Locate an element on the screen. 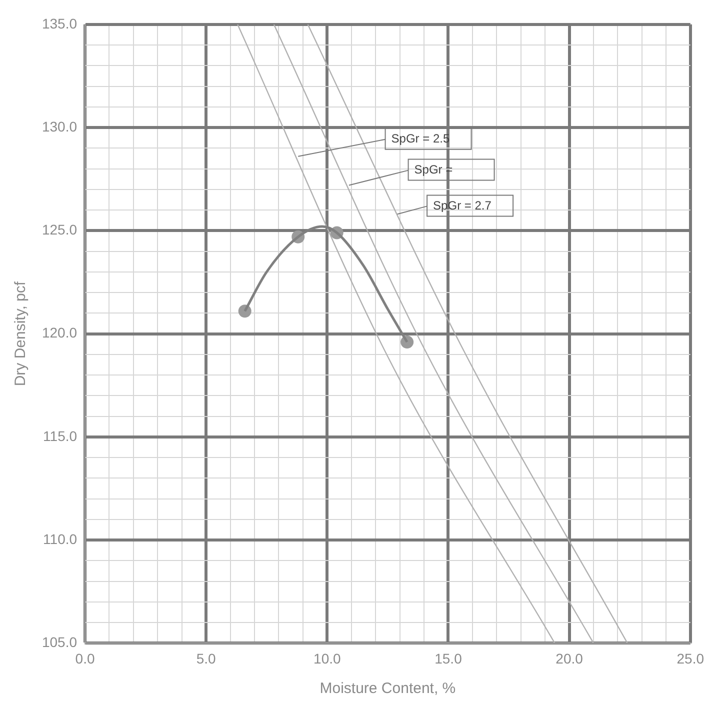  y-tick-label: 110.0 is located at coordinates (60, 538).